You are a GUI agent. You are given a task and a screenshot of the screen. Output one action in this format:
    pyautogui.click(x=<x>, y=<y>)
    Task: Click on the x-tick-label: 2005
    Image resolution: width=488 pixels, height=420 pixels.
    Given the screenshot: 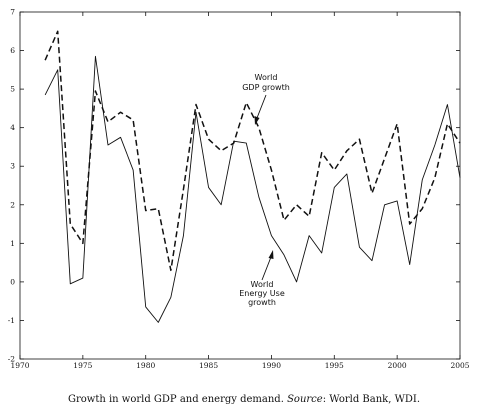 What is the action you would take?
    pyautogui.click(x=459, y=365)
    